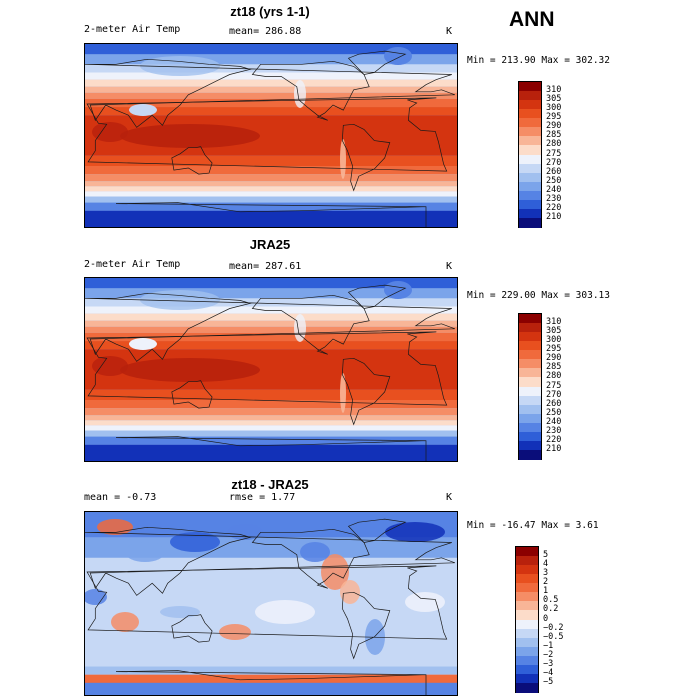 The image size is (700, 700). Describe the element at coordinates (551, 609) in the screenshot. I see `colorbar-tick-label: 0.2` at that location.